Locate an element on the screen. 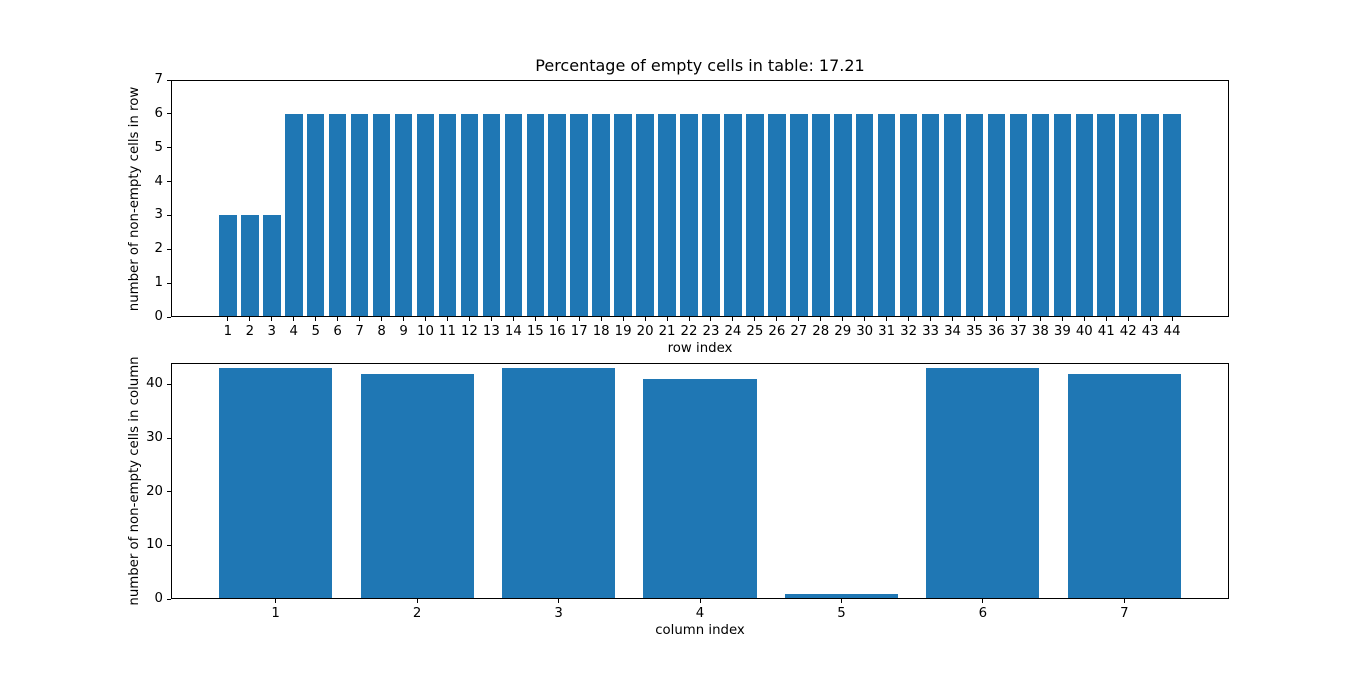 This screenshot has width=1366, height=674. y-tick-label: 10 is located at coordinates (154, 545).